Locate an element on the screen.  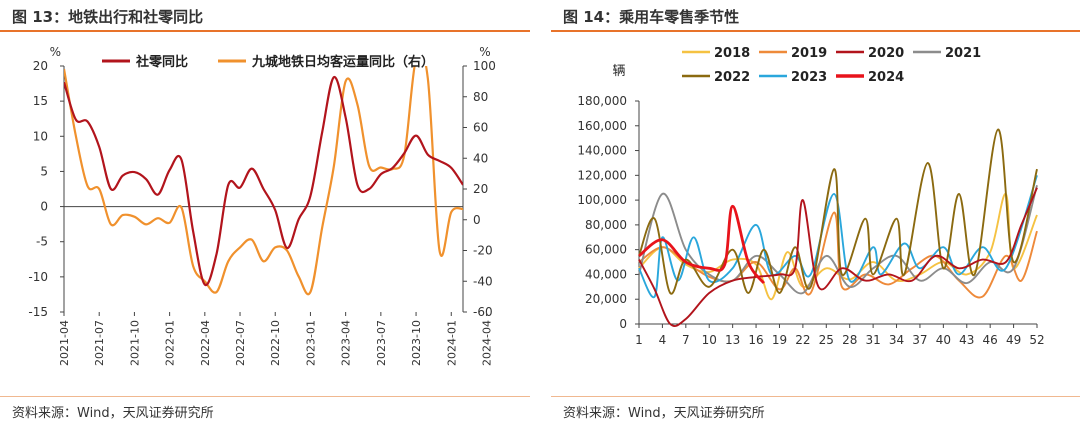
y-tick-label: 140,000 is located at coordinates (602, 151).